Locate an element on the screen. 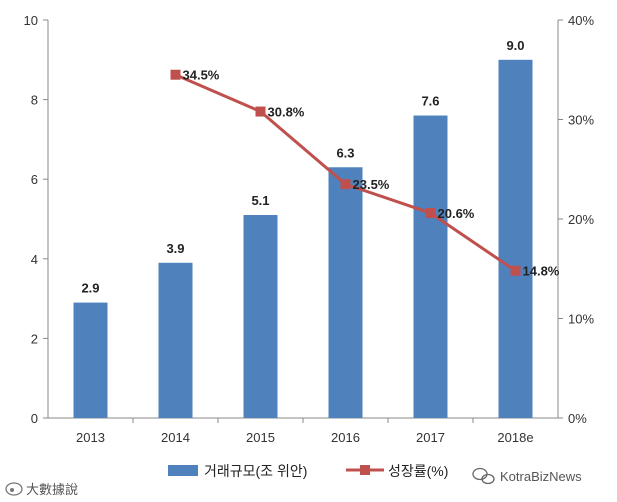 The height and width of the screenshot is (502, 617). legend-line-label: 성장률(%) is located at coordinates (418, 471).